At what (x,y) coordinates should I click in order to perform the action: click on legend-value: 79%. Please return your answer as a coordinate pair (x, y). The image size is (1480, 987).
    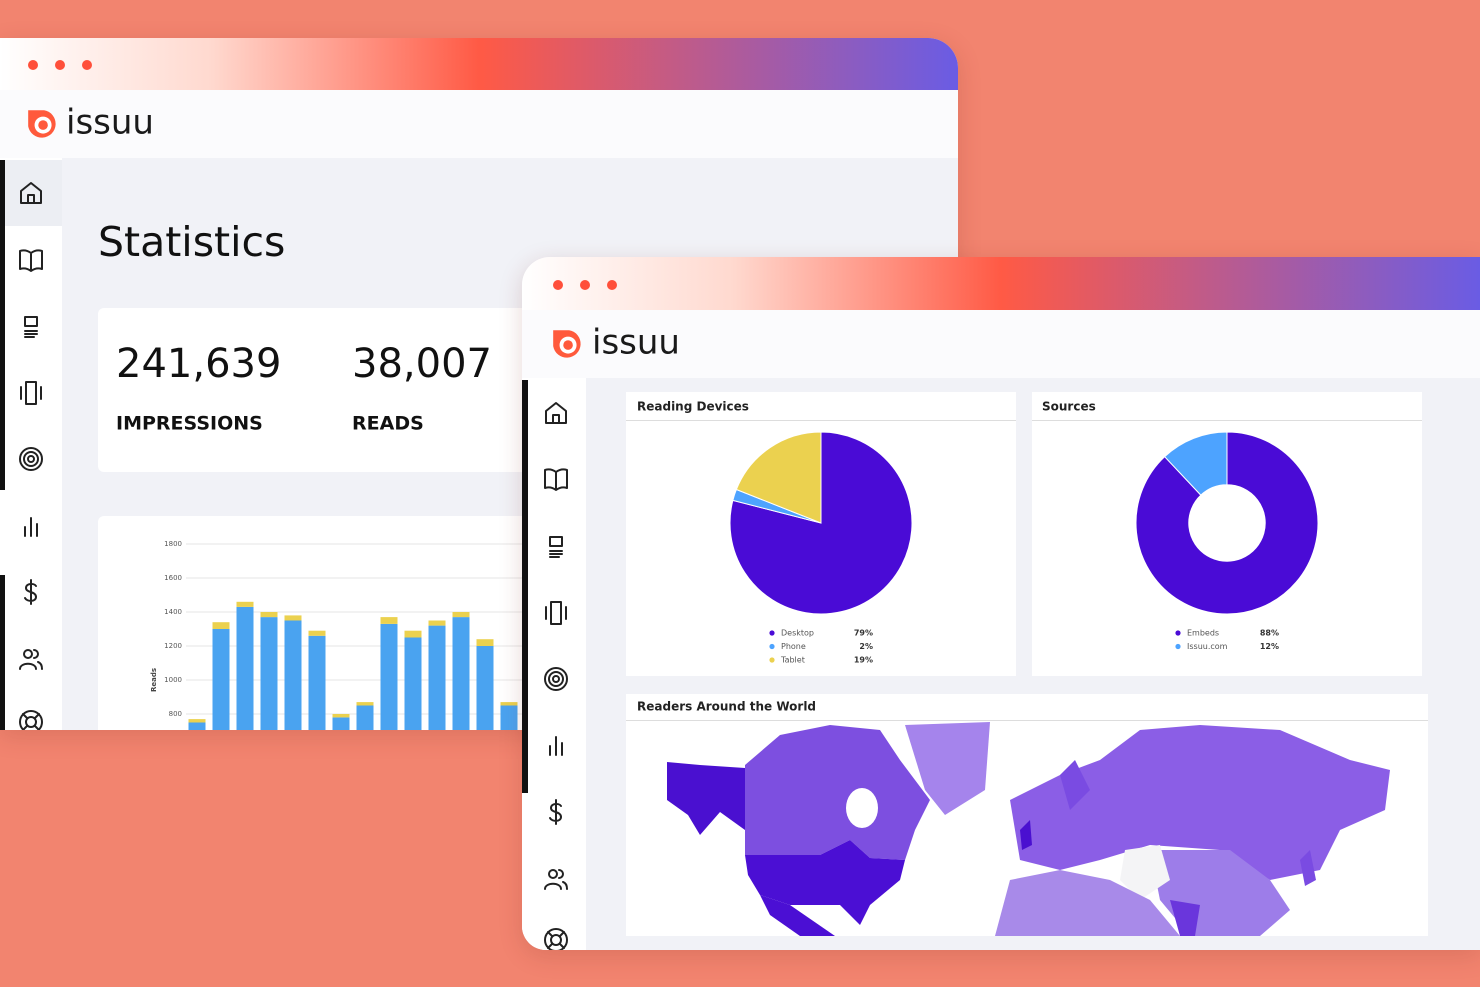
    Looking at the image, I should click on (863, 633).